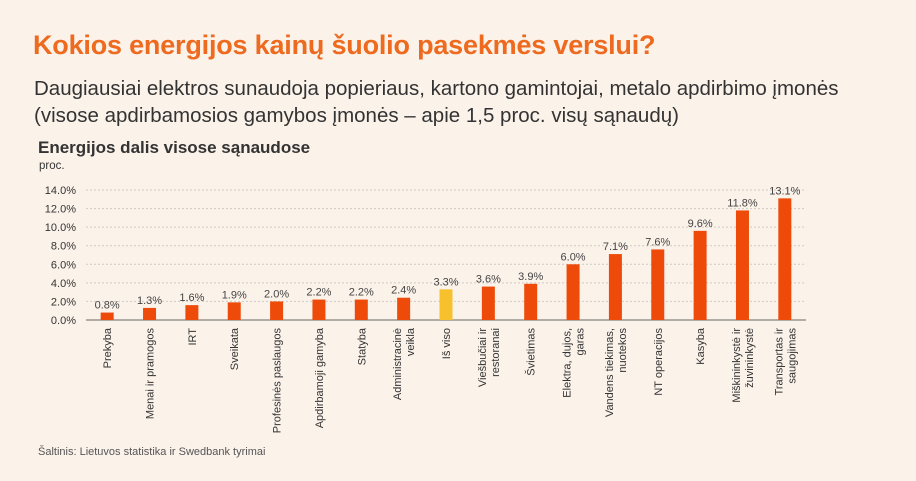 The height and width of the screenshot is (481, 916). I want to click on x-tick-label: Elektra, dujos,garas, so click(574, 363).